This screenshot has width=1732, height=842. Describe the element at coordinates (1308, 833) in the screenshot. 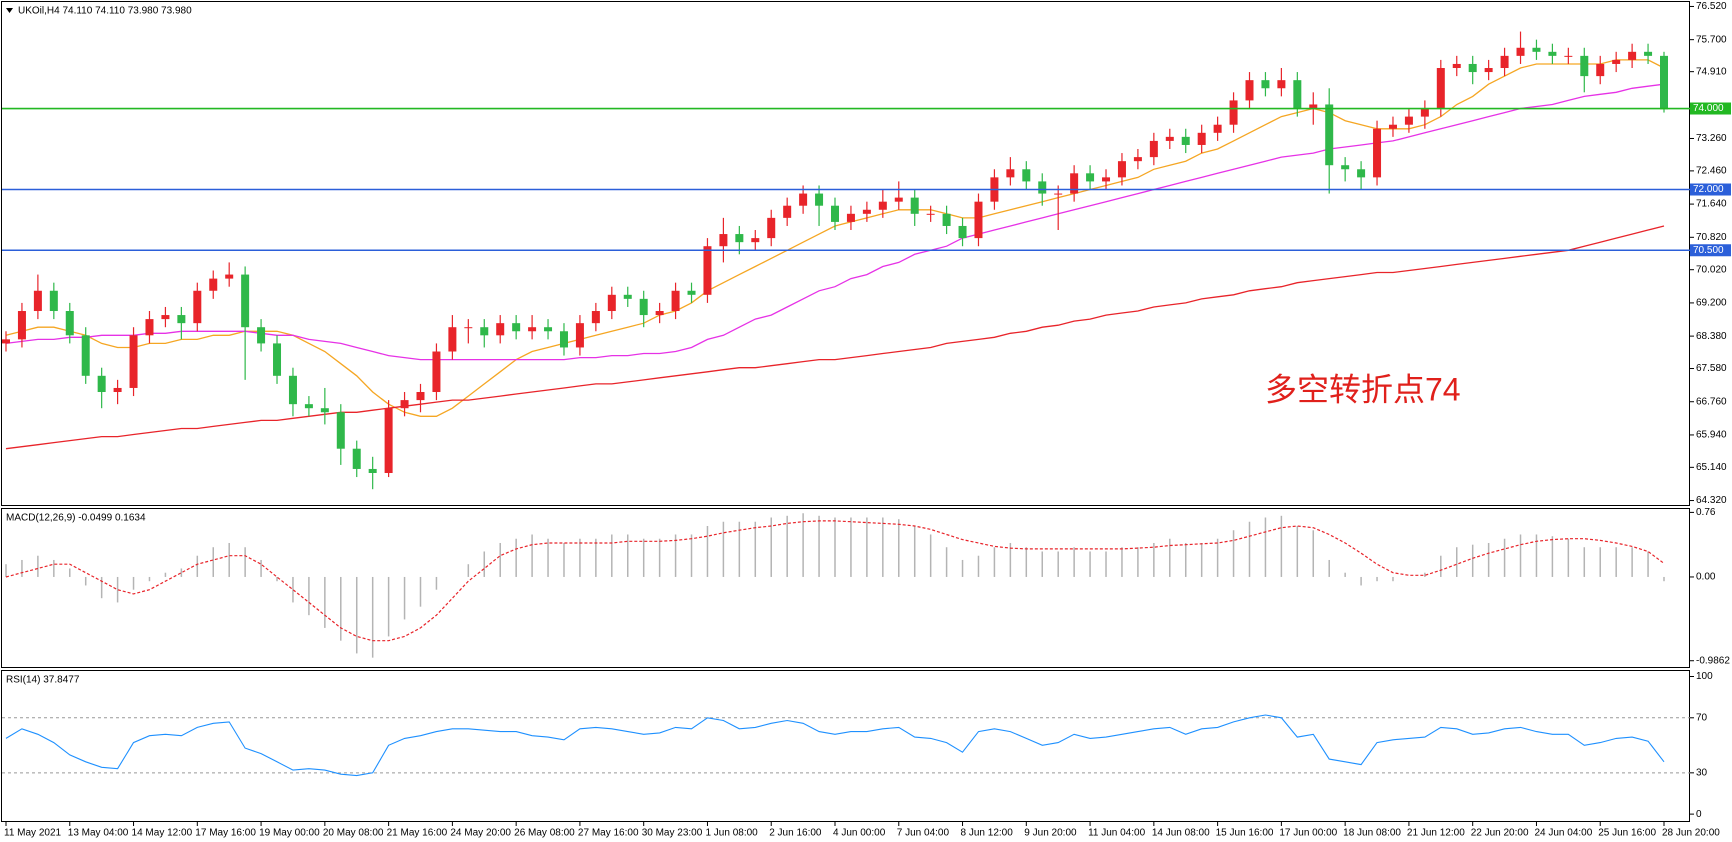

I see `x-tick-label: 17 Jun 00:00` at that location.